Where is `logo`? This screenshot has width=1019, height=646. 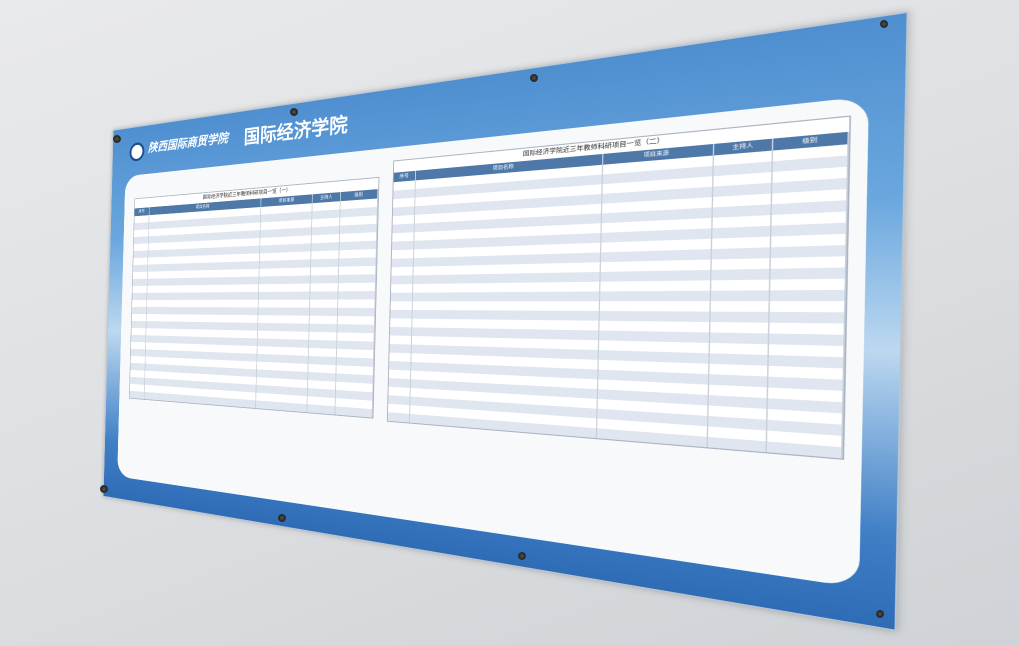 logo is located at coordinates (136, 152).